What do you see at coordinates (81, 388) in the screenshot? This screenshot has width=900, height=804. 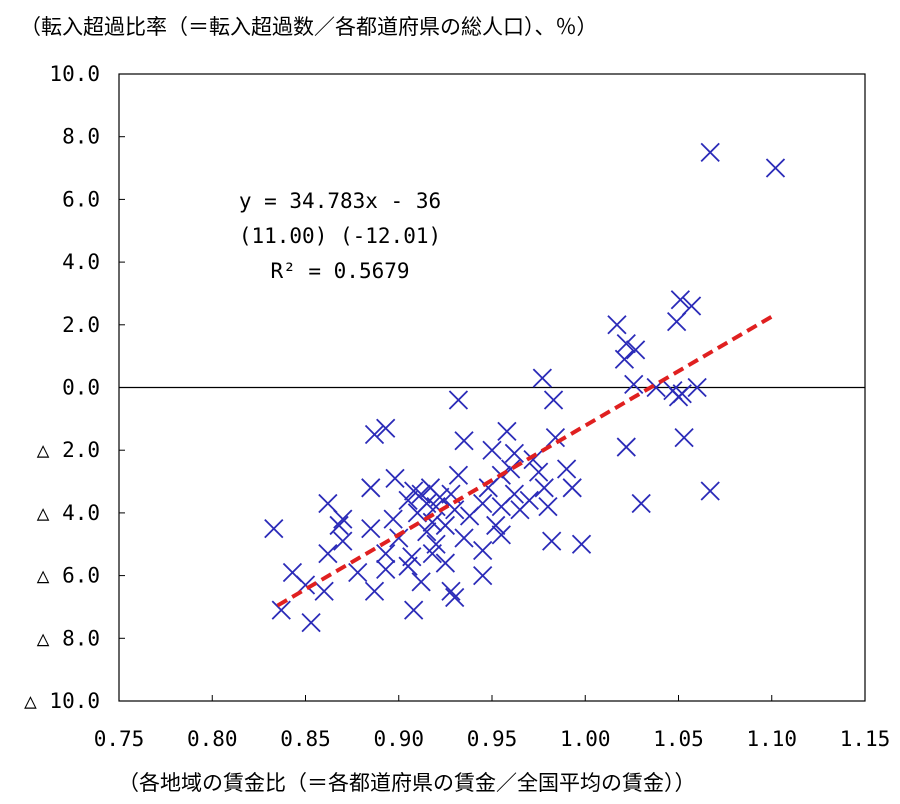 I see `y-tick-label: 0.0` at bounding box center [81, 388].